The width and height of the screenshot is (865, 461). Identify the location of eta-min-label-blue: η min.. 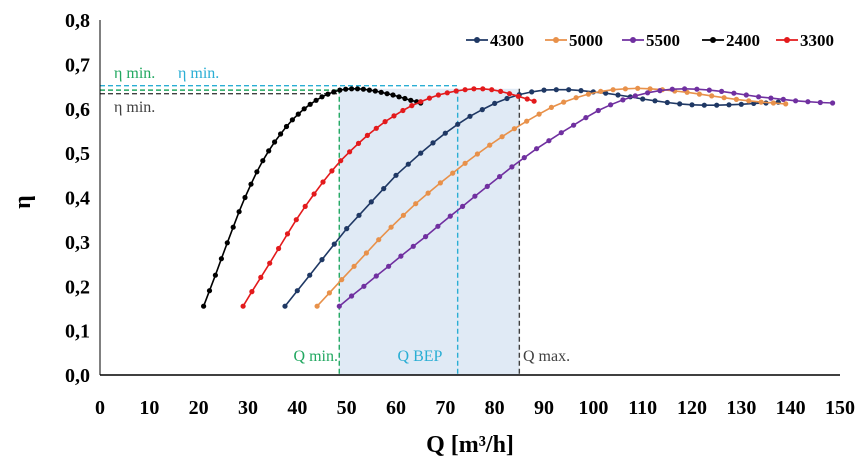
(198, 73).